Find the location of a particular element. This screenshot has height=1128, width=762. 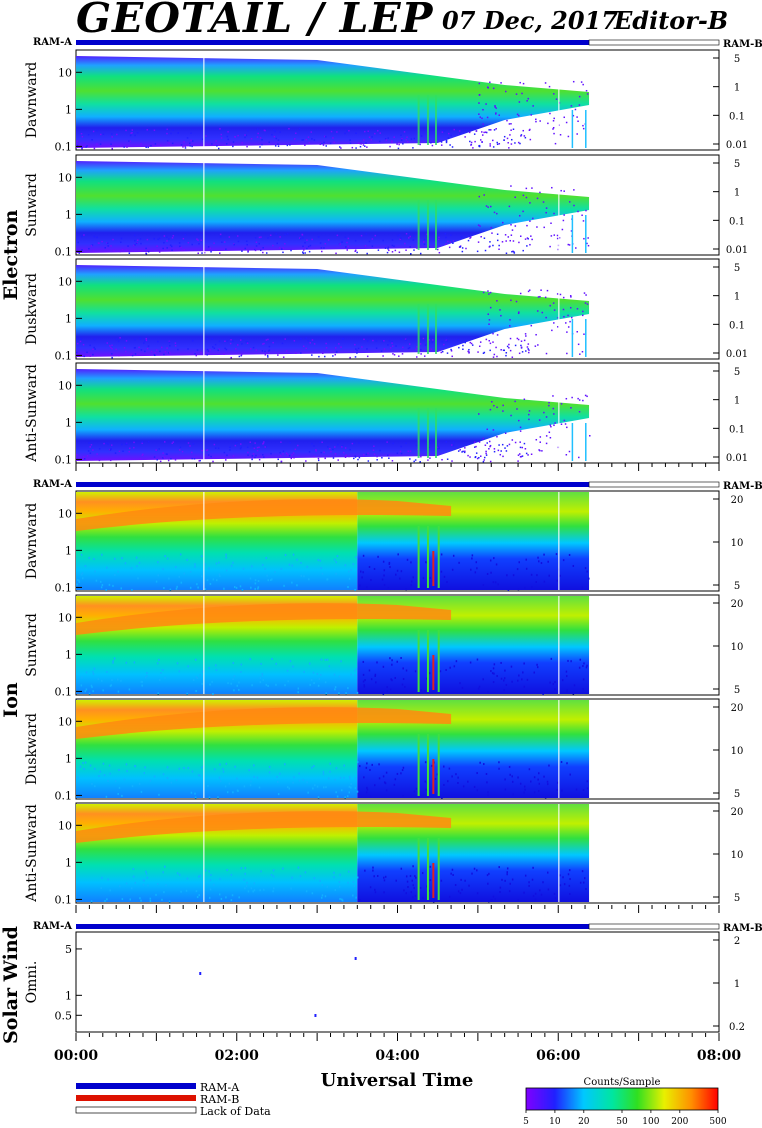

ion-panel-3-ridge is located at coordinates (264, 723).